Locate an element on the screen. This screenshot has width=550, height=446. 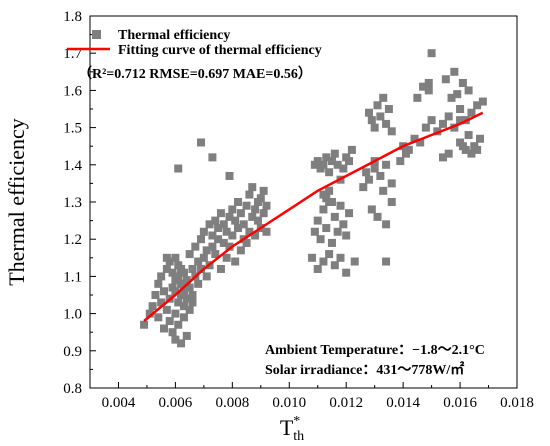
y-tick-label: 1.0 is located at coordinates (72, 315).